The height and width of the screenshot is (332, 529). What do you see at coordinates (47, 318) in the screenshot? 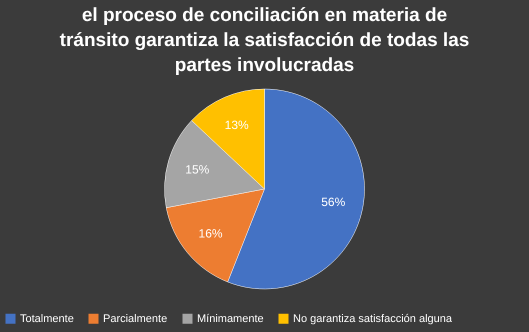
I see `legend-label: Totalmente` at bounding box center [47, 318].